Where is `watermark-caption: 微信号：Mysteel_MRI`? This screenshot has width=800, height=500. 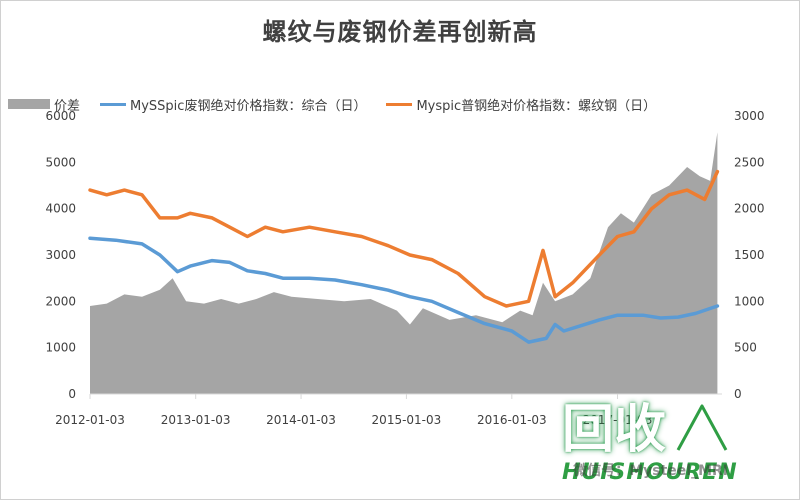 watermark-caption: 微信号：Mysteel_MRI is located at coordinates (650, 471).